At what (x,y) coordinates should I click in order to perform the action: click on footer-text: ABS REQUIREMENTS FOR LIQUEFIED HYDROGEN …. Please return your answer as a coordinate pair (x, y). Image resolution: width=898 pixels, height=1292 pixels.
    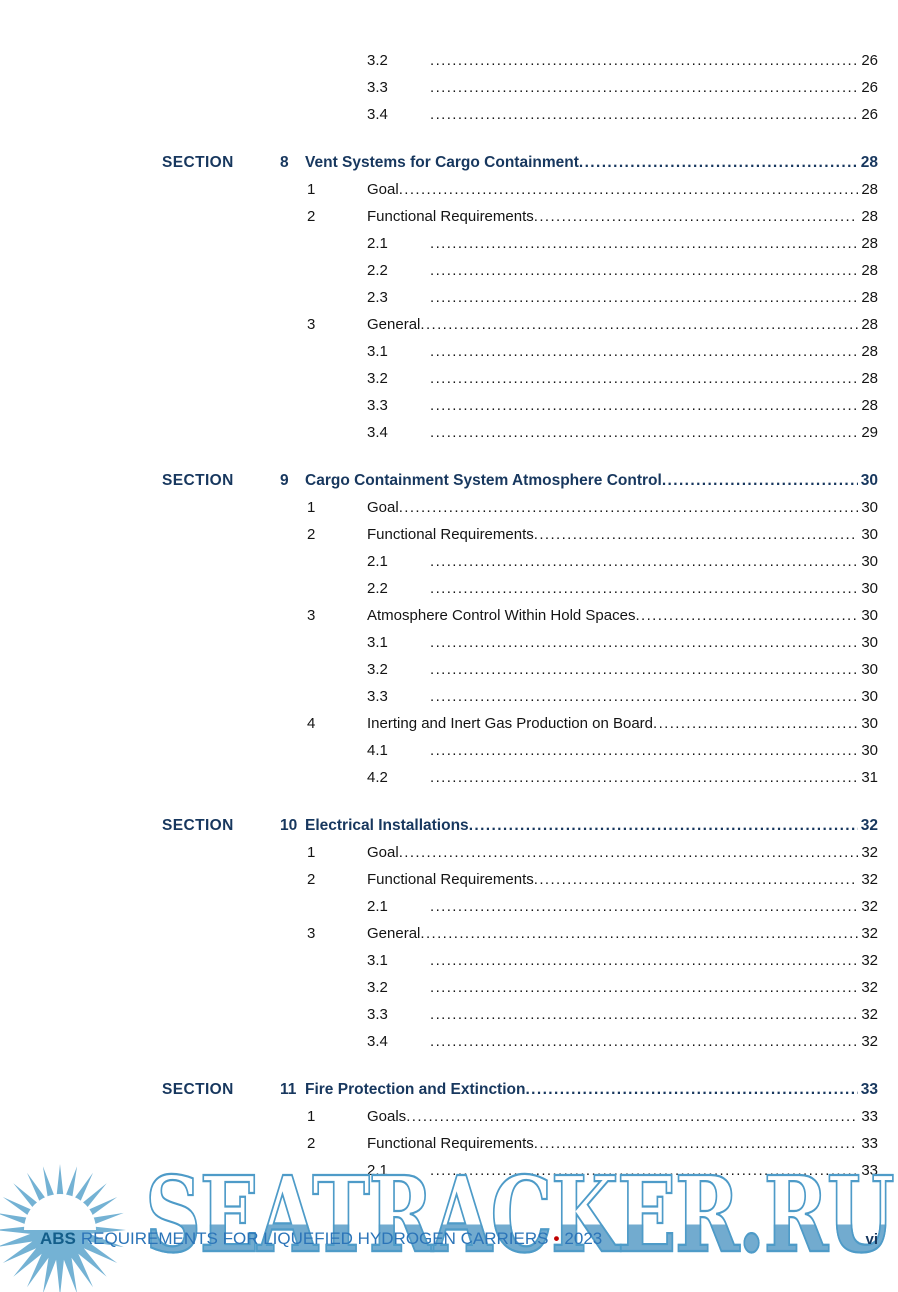
    Looking at the image, I should click on (321, 1239).